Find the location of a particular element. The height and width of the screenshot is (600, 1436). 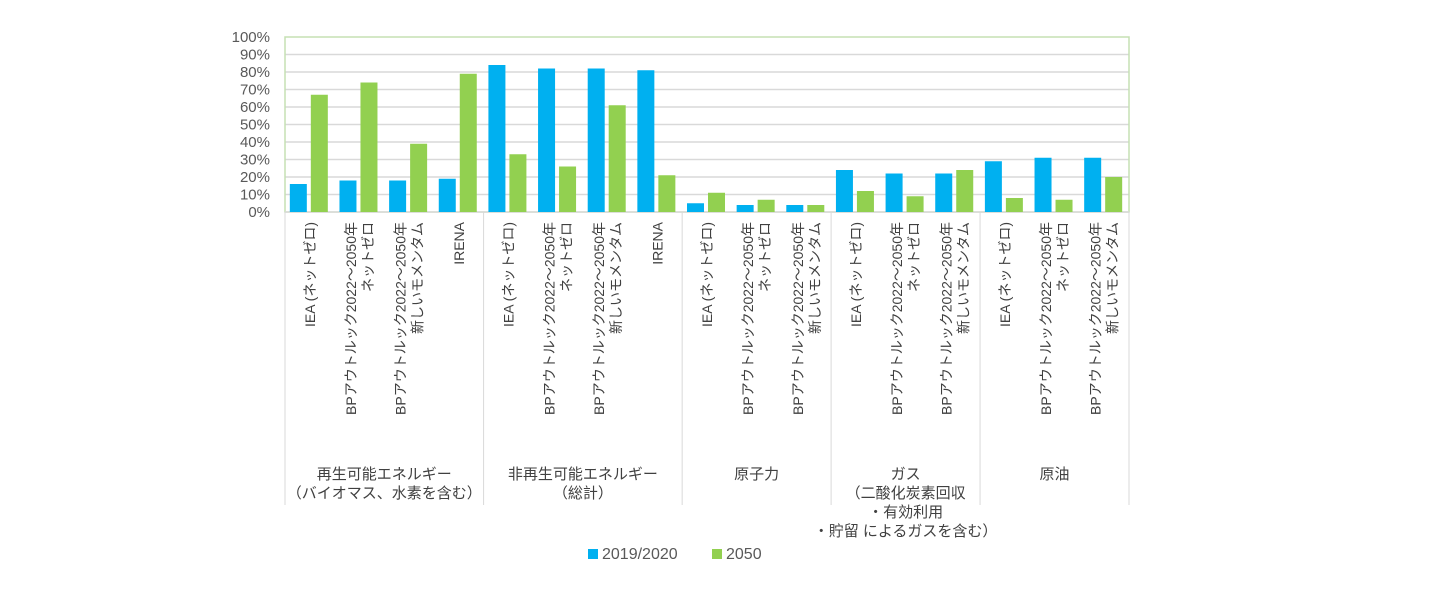

group-label: （二酸化炭素回収 is located at coordinates (906, 493).